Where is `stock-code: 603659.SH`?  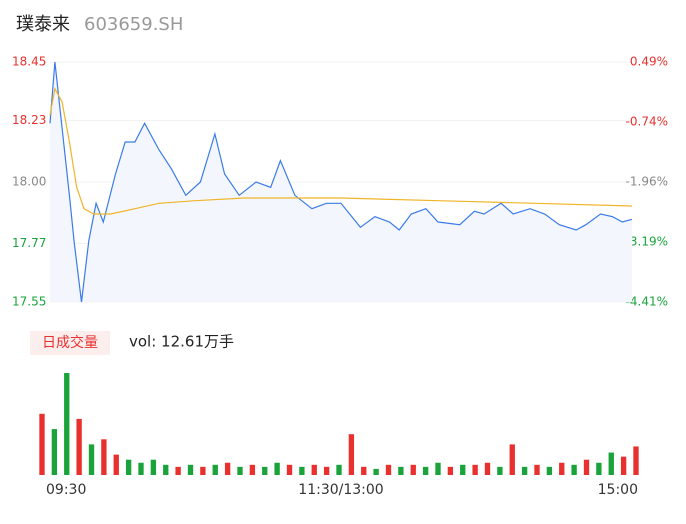 stock-code: 603659.SH is located at coordinates (133, 24).